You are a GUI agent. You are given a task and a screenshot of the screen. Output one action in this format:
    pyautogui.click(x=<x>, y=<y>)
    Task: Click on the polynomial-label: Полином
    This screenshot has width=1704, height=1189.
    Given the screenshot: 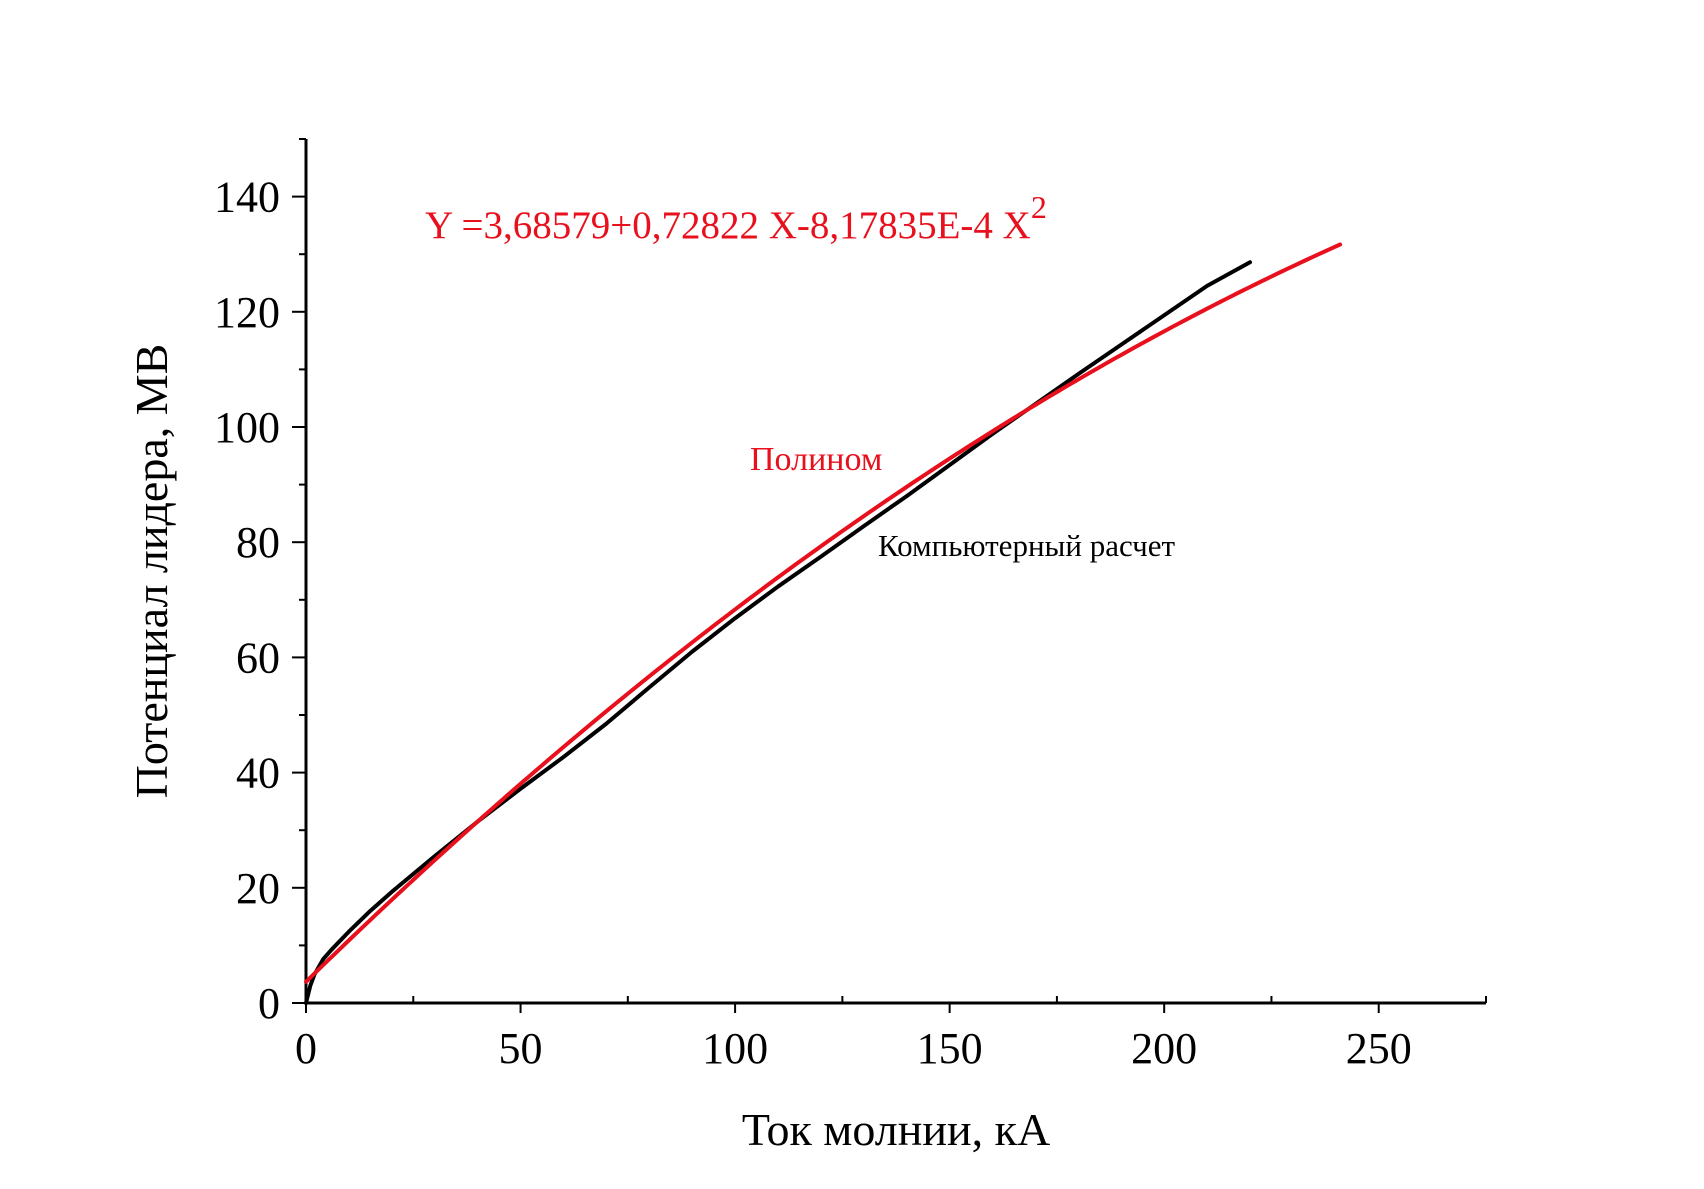 What is the action you would take?
    pyautogui.click(x=816, y=459)
    